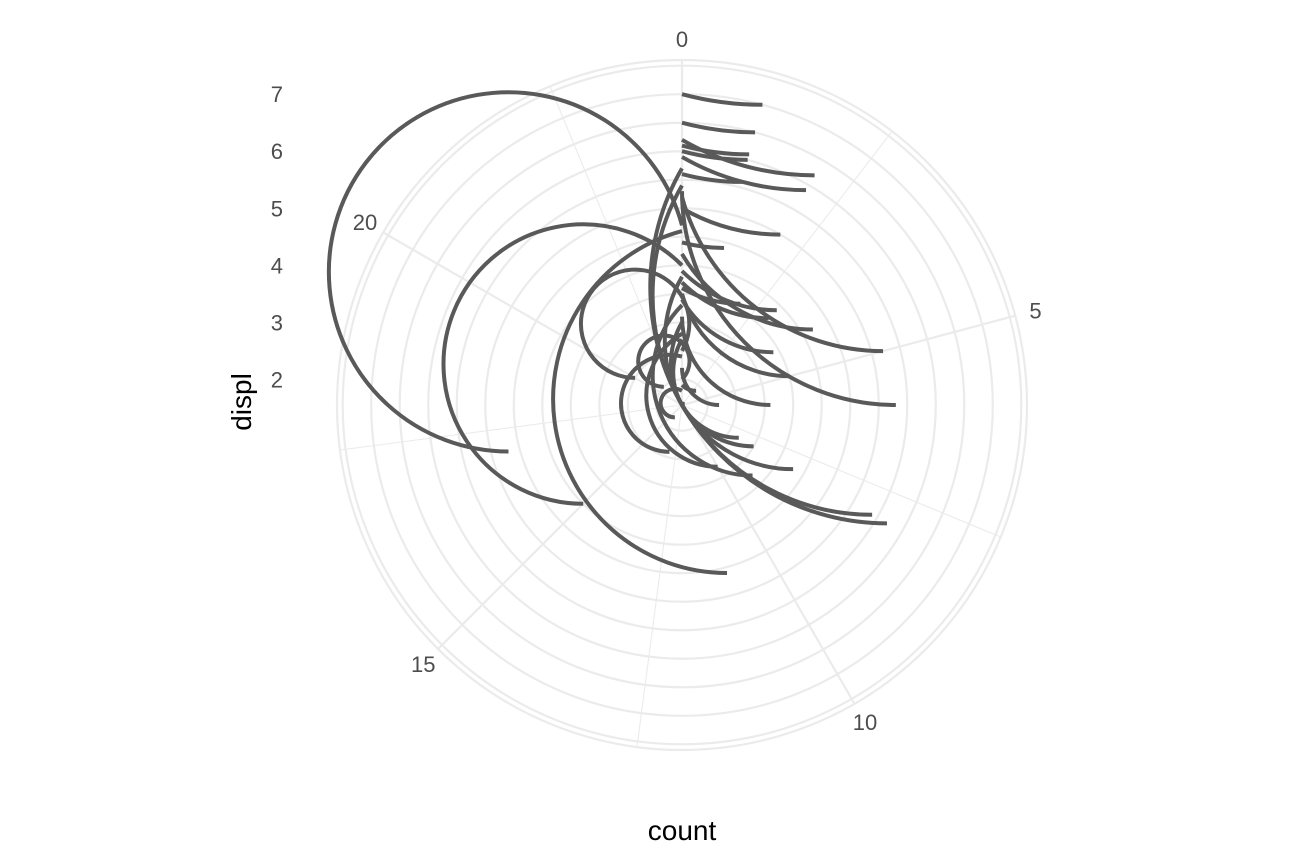  I want to click on displ-tick-label: 2, so click(277, 379).